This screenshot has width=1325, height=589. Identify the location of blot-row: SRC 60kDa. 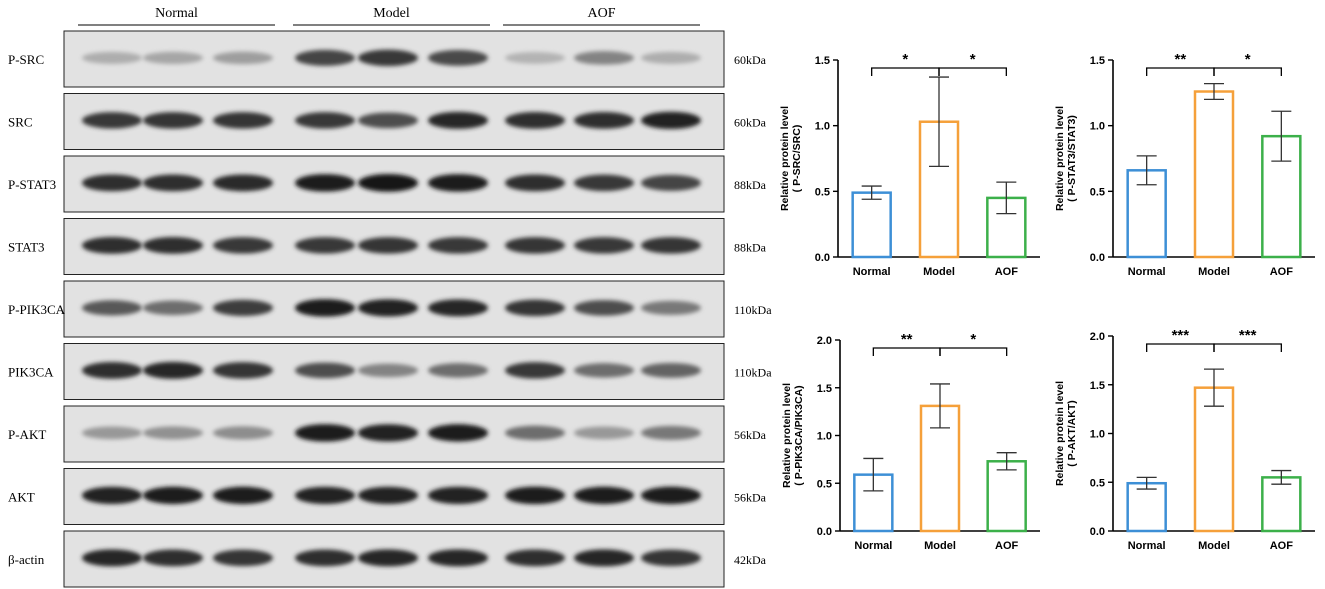
(387, 121).